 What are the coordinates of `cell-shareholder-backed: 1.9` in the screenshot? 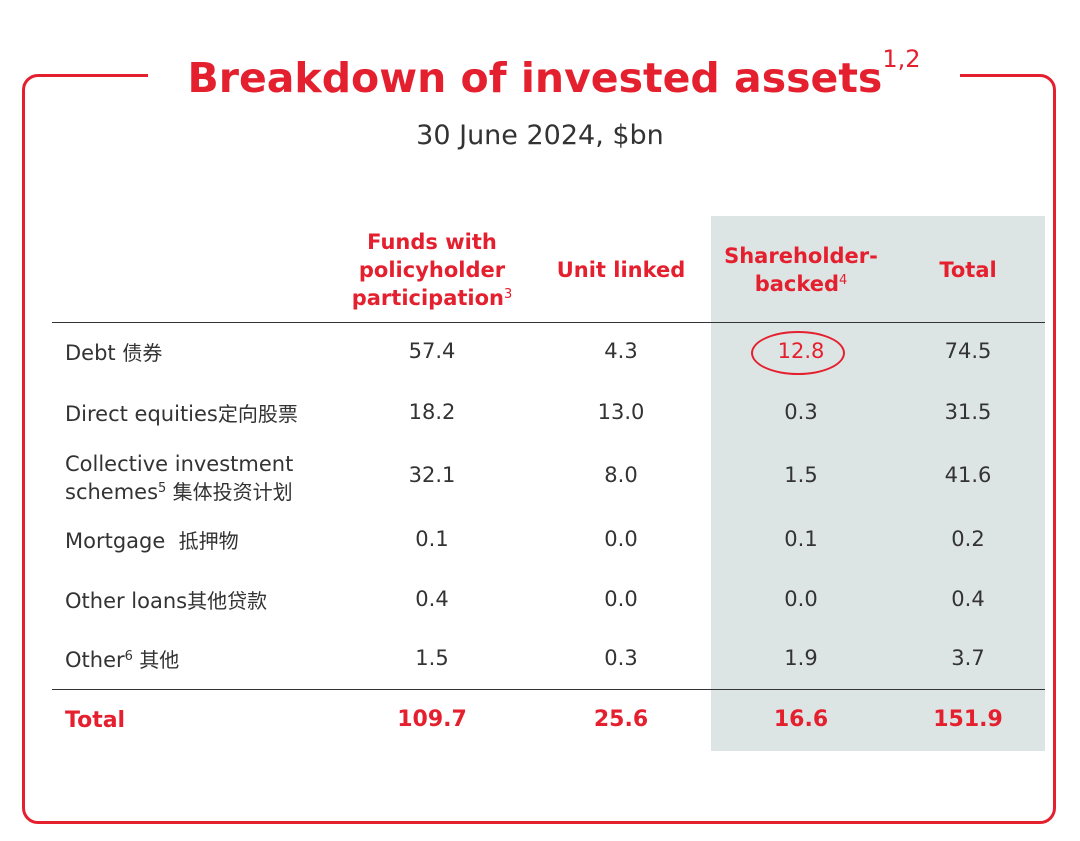 It's located at (801, 658).